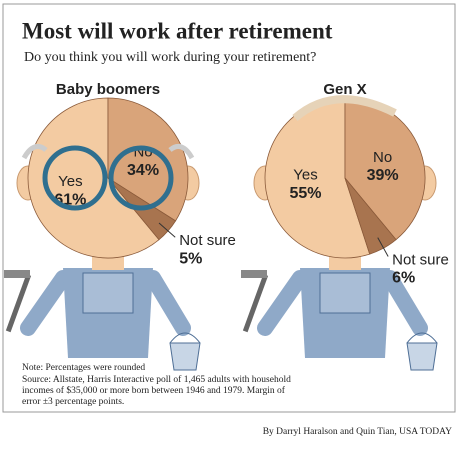 Image resolution: width=458 pixels, height=465 pixels. What do you see at coordinates (143, 170) in the screenshot?
I see `slice-value: 34%` at bounding box center [143, 170].